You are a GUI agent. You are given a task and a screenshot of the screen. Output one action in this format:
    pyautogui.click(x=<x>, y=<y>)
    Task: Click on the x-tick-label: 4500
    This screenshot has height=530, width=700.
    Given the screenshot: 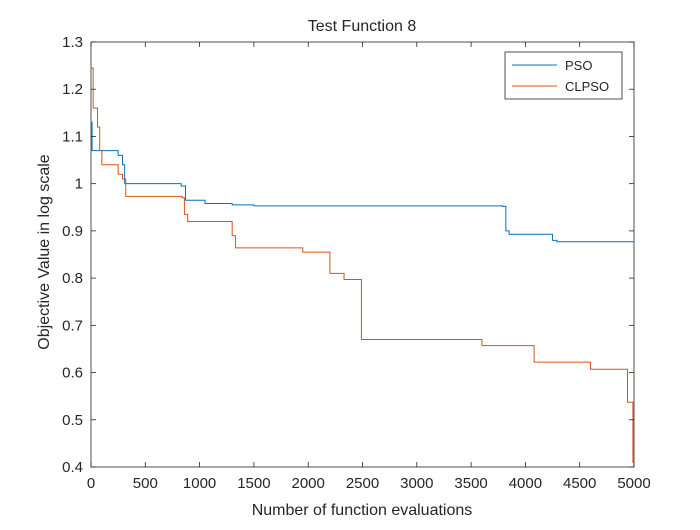 What is the action you would take?
    pyautogui.click(x=579, y=483)
    